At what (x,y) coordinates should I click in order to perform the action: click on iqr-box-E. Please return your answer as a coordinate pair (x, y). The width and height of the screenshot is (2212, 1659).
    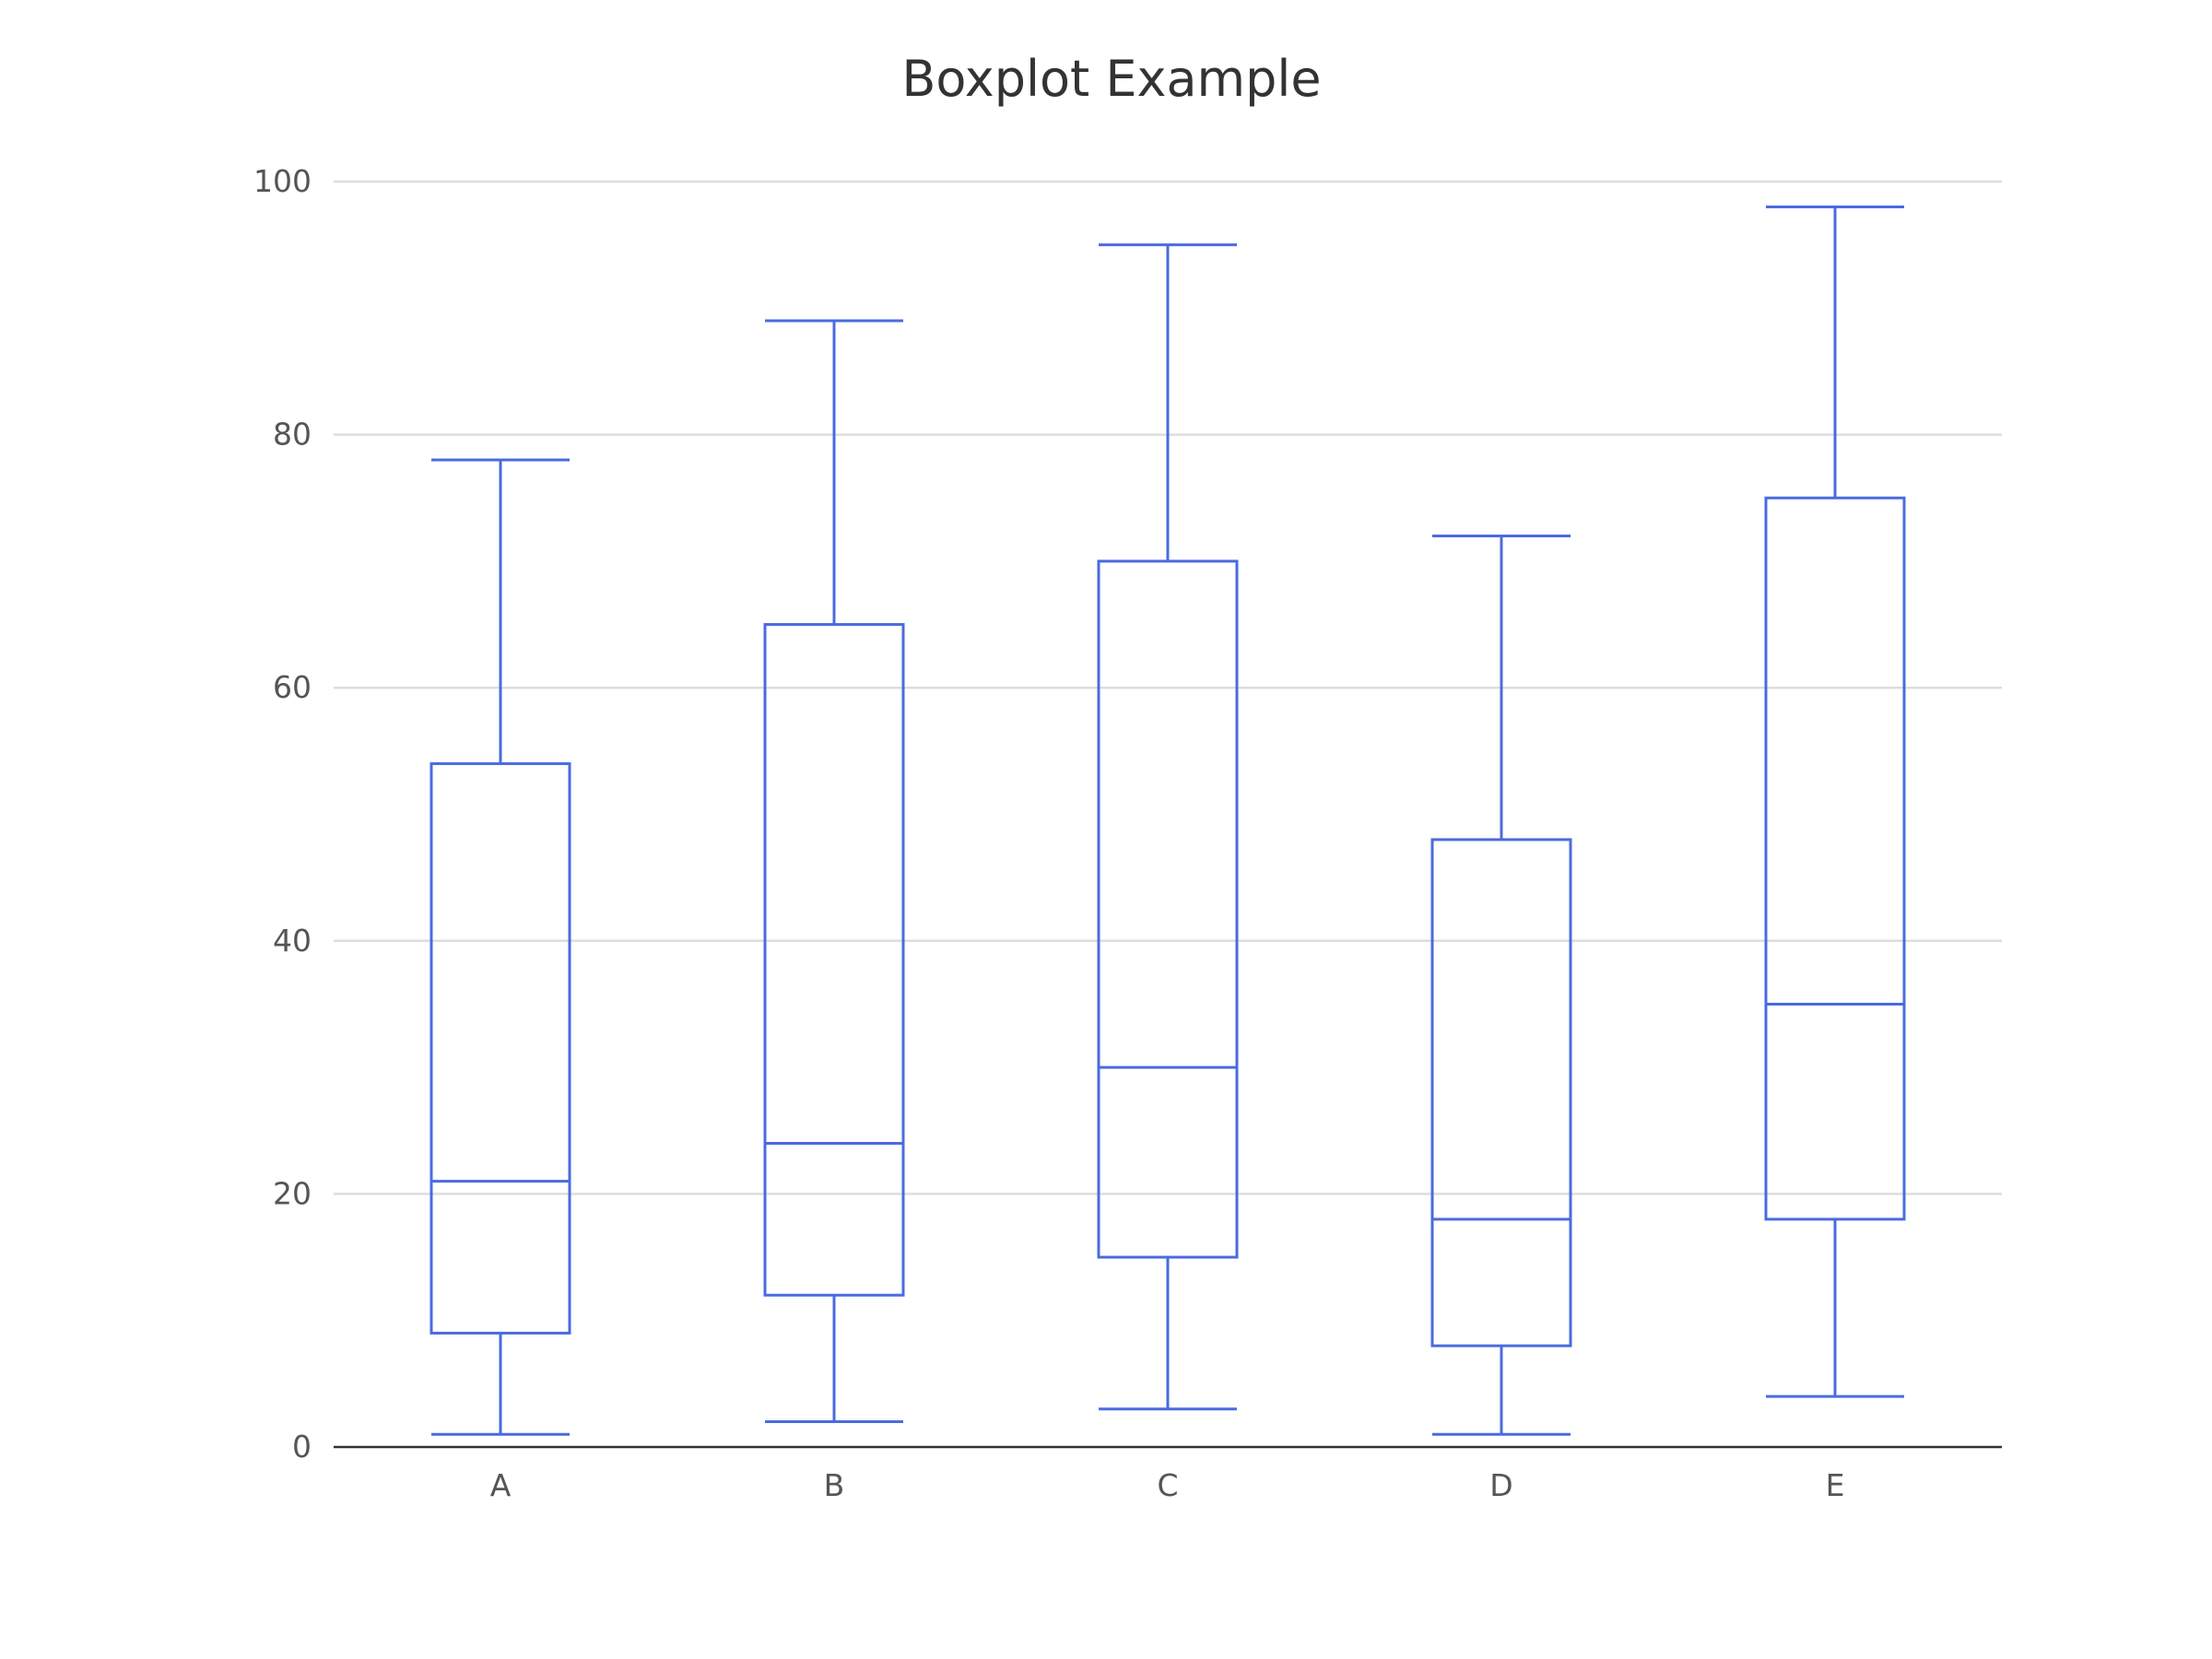
    Looking at the image, I should click on (1835, 858).